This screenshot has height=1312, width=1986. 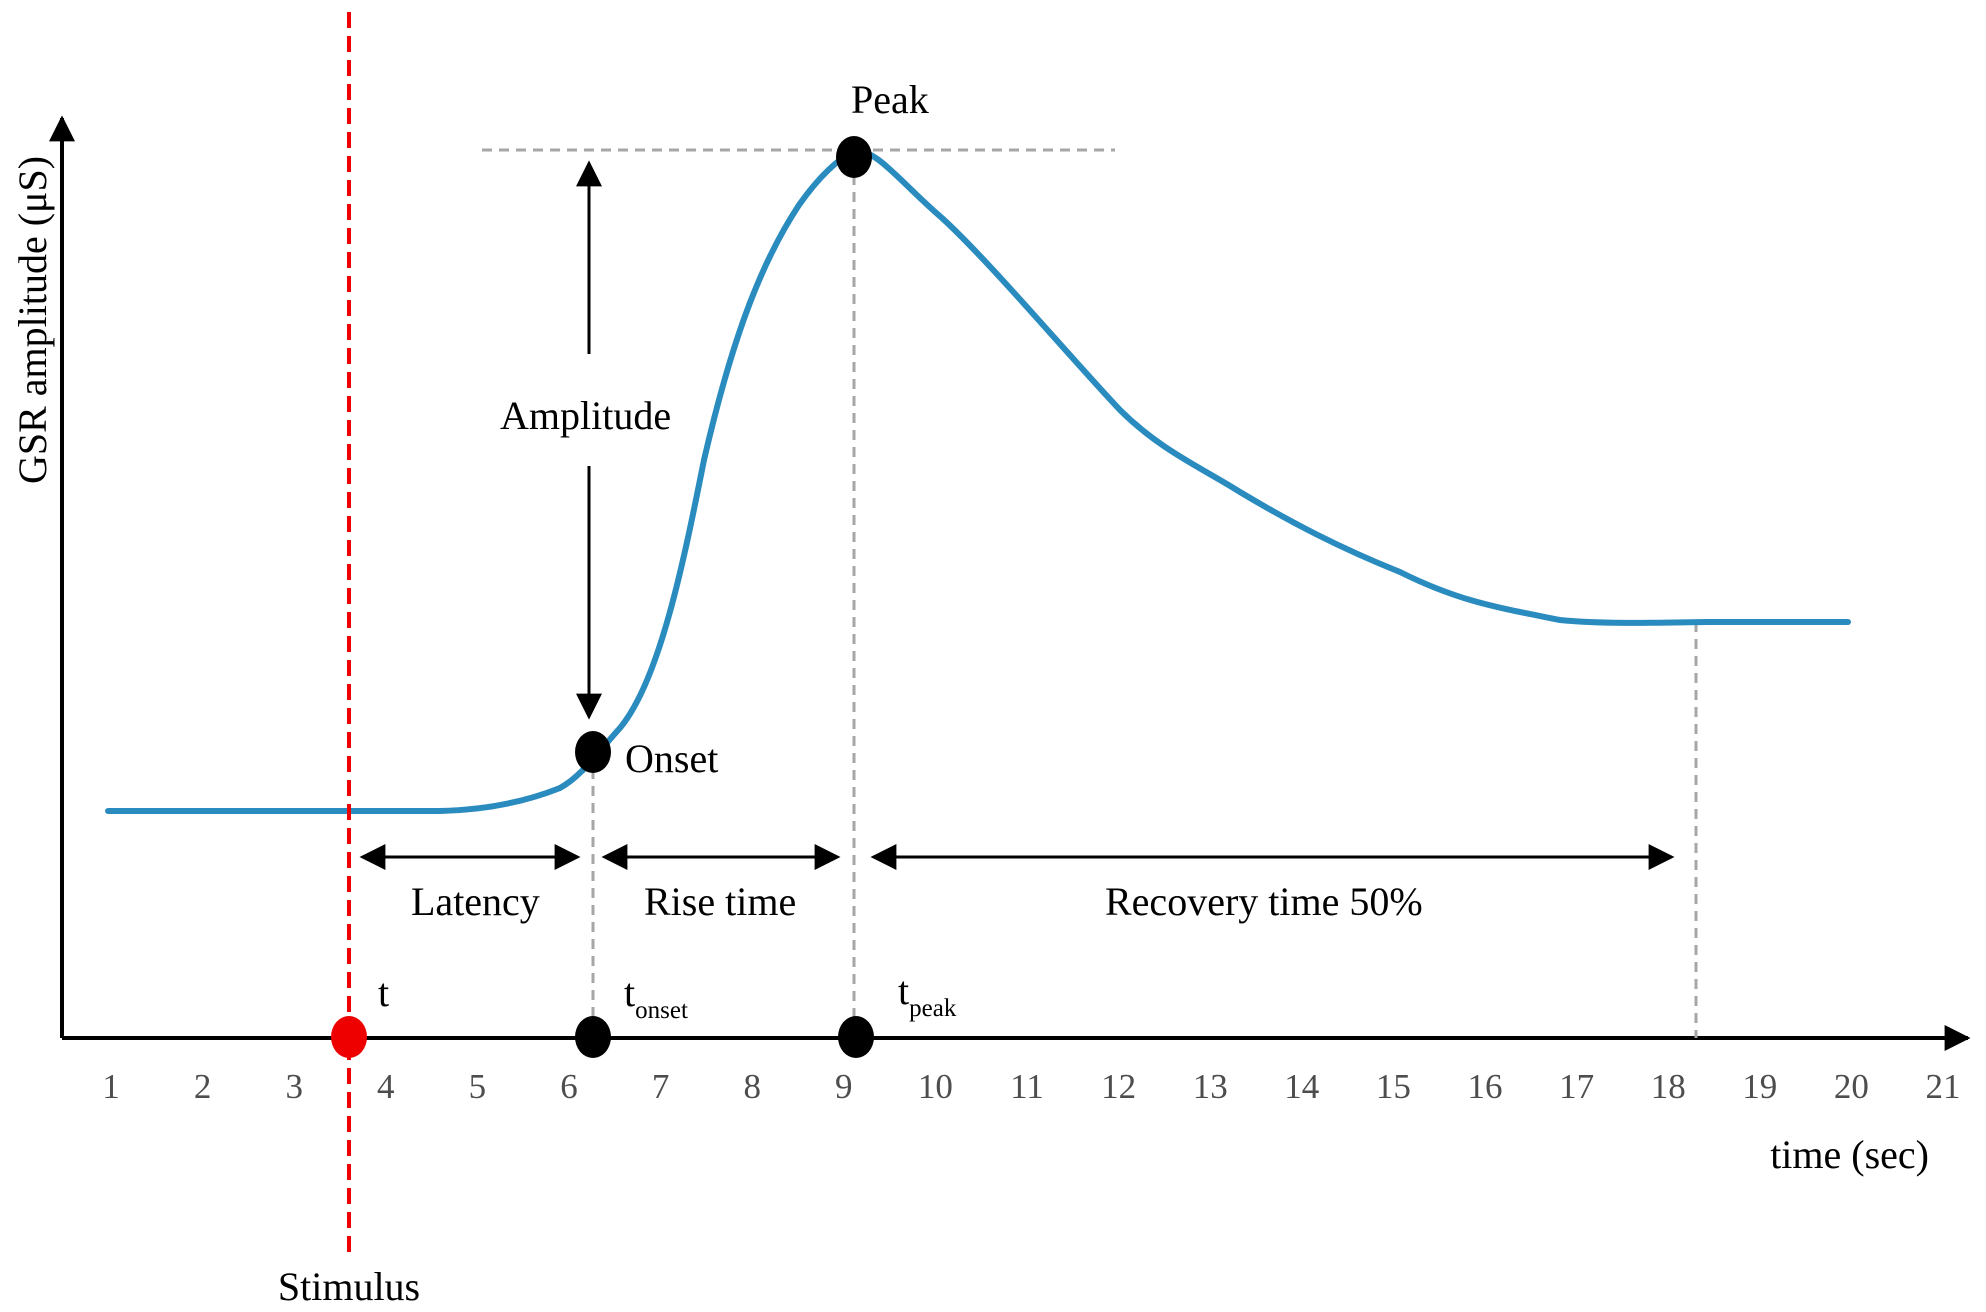 What do you see at coordinates (844, 1086) in the screenshot?
I see `x-tick-label: 9` at bounding box center [844, 1086].